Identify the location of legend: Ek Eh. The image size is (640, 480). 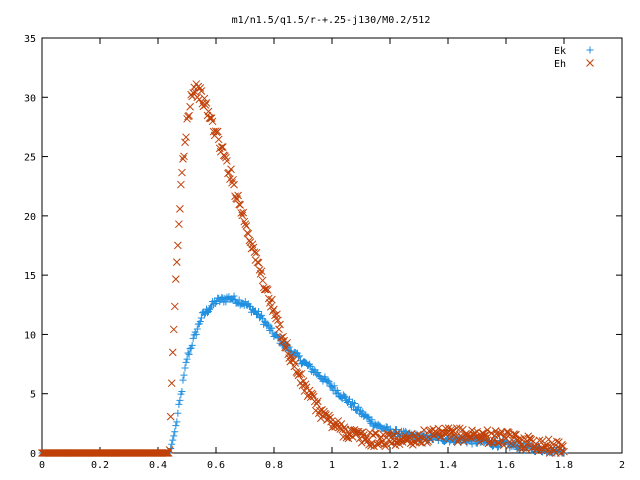
(574, 58).